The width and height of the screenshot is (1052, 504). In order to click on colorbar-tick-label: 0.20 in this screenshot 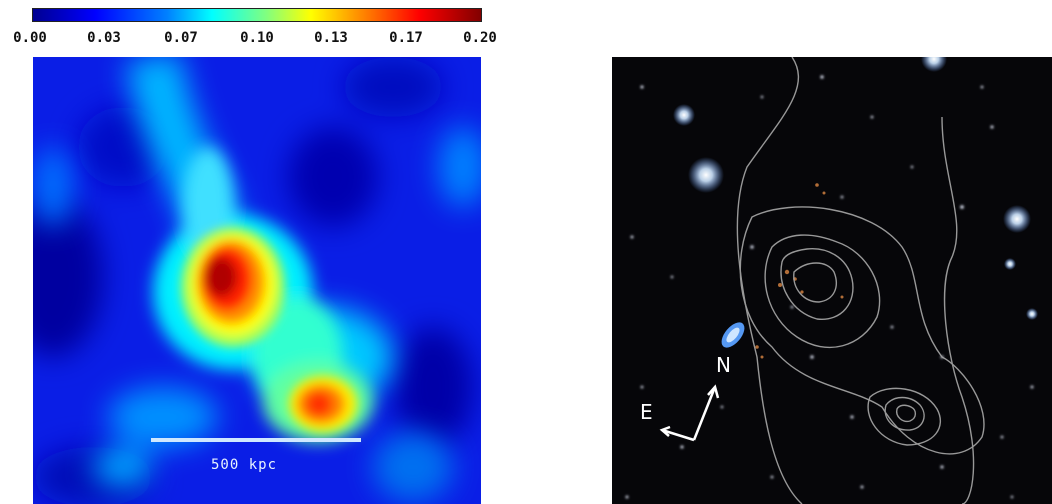, I will do `click(480, 38)`.